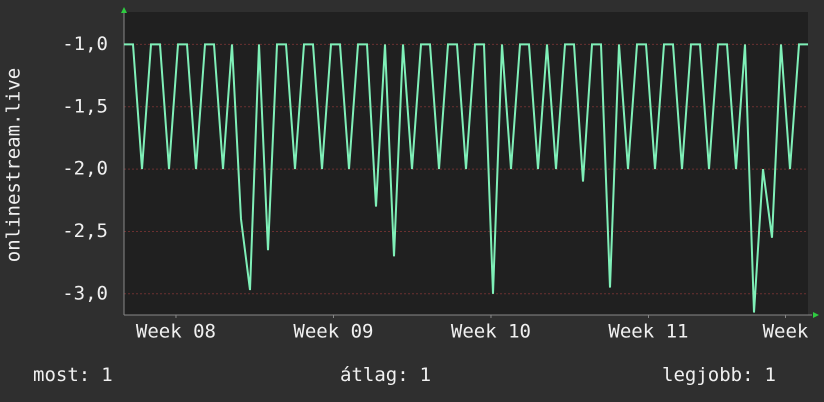 This screenshot has height=402, width=824. What do you see at coordinates (85, 169) in the screenshot?
I see `y-tick-label: -2,0` at bounding box center [85, 169].